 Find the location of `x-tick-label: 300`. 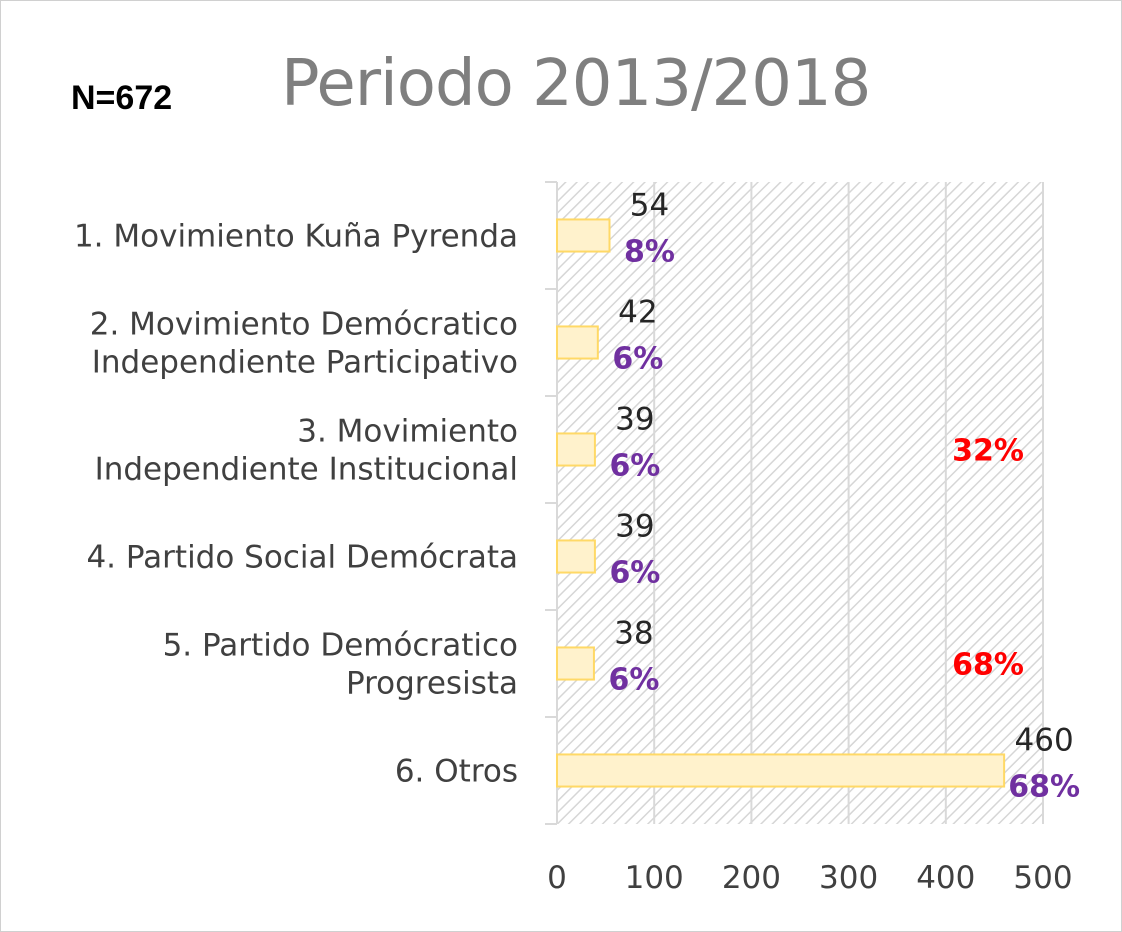

x-tick-label: 300 is located at coordinates (848, 878).